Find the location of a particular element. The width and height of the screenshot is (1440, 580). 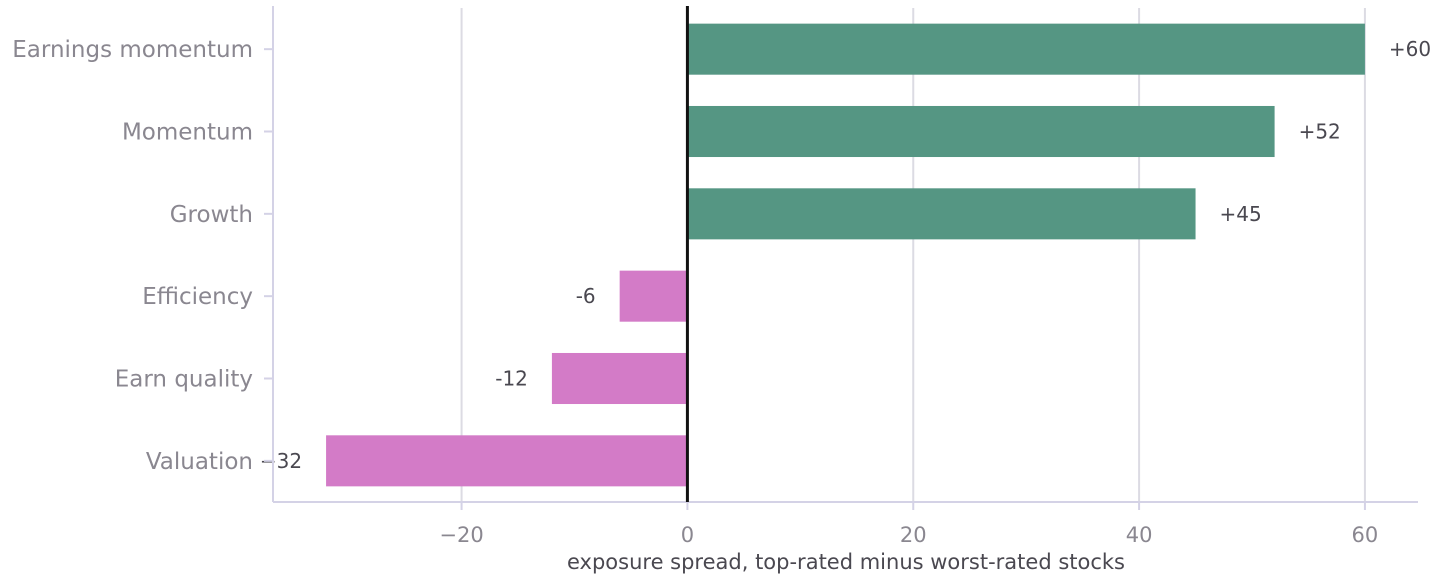

bar-value-label: +52 is located at coordinates (1320, 132).